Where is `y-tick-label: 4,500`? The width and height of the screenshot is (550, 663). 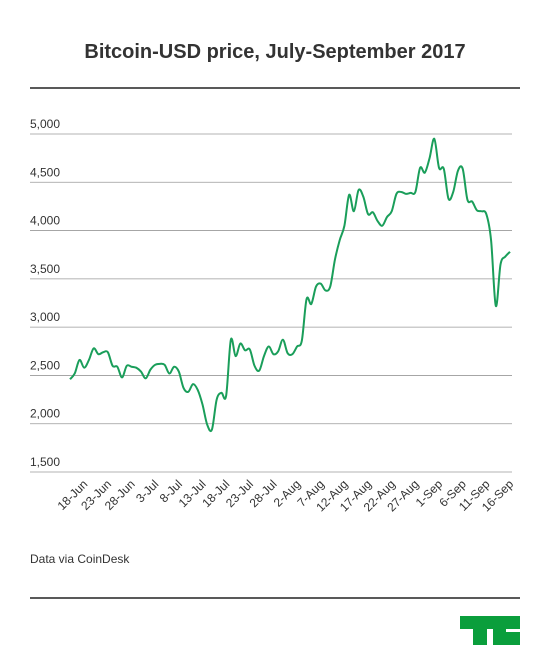 y-tick-label: 4,500 is located at coordinates (45, 172).